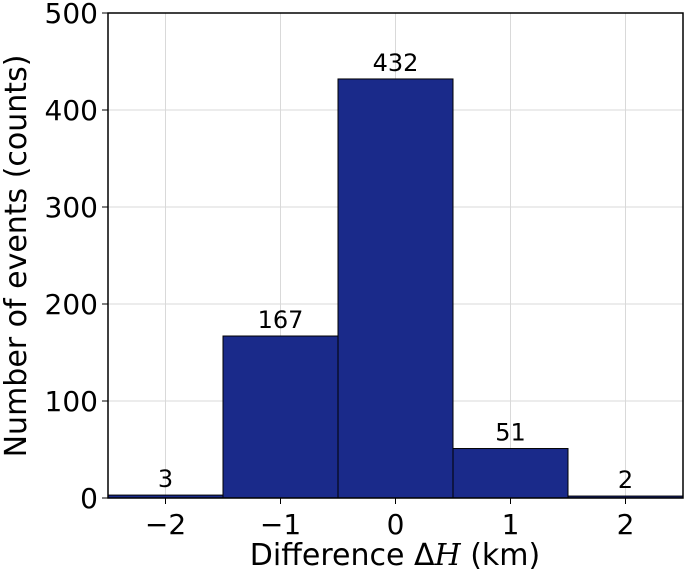 The image size is (685, 581). I want to click on bar-label-1: 3, so click(165, 479).